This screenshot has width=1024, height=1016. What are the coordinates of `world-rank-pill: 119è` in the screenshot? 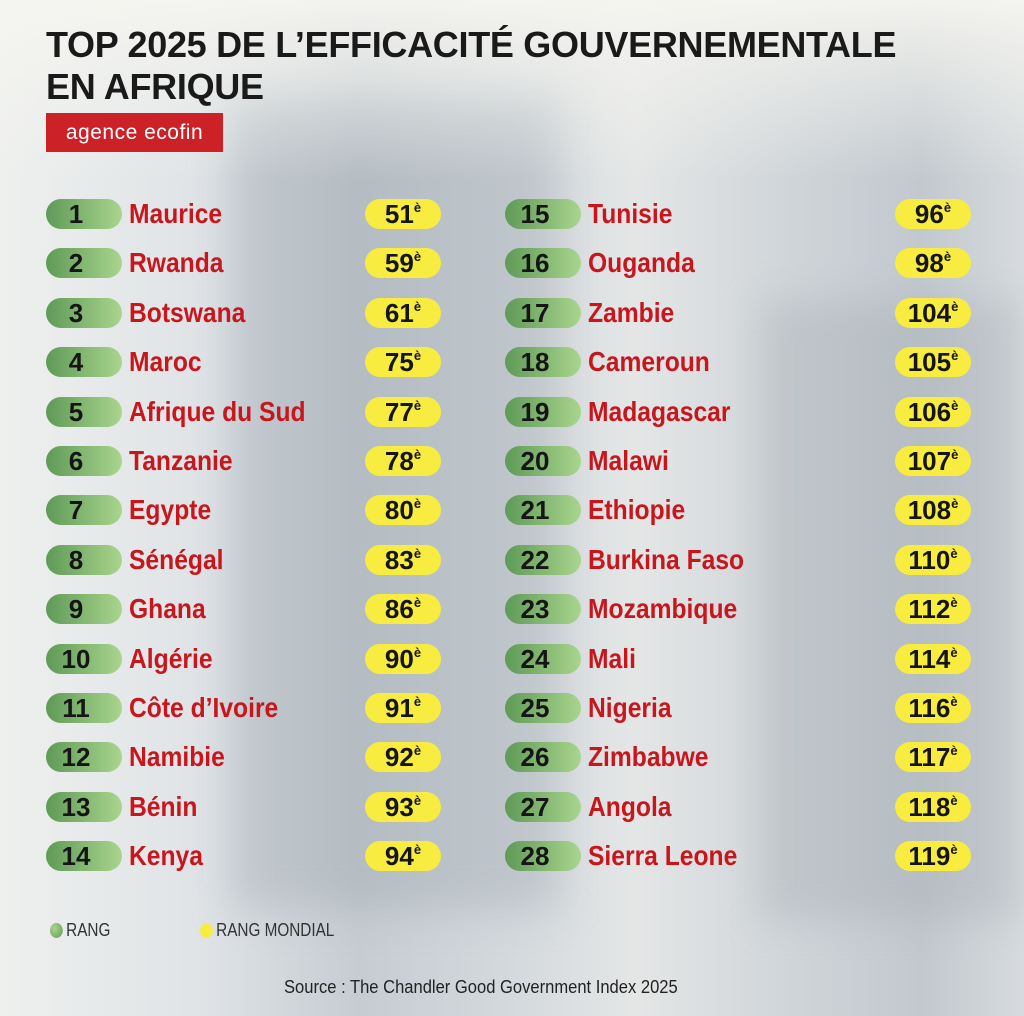 It's located at (933, 856).